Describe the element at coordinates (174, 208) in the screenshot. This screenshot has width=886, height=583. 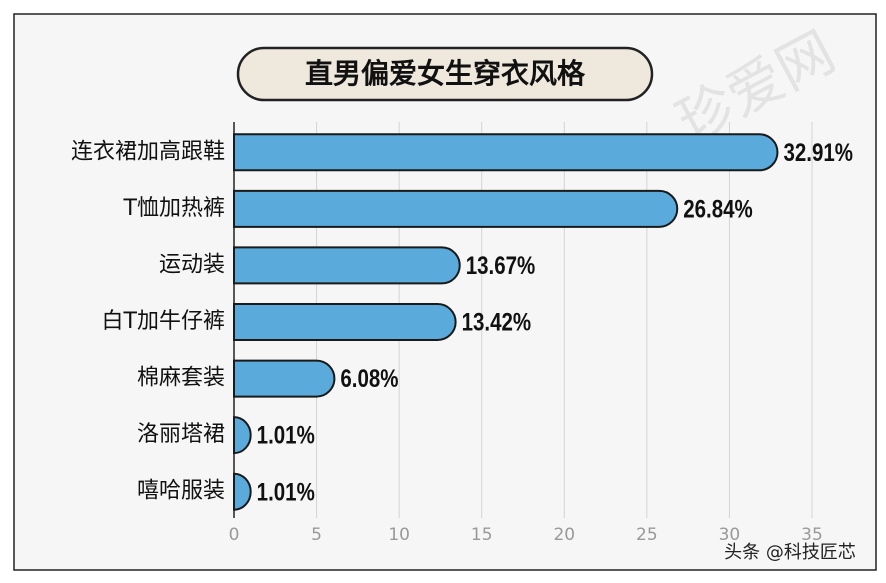
I see `y-tick-label: T恤加热裤` at that location.